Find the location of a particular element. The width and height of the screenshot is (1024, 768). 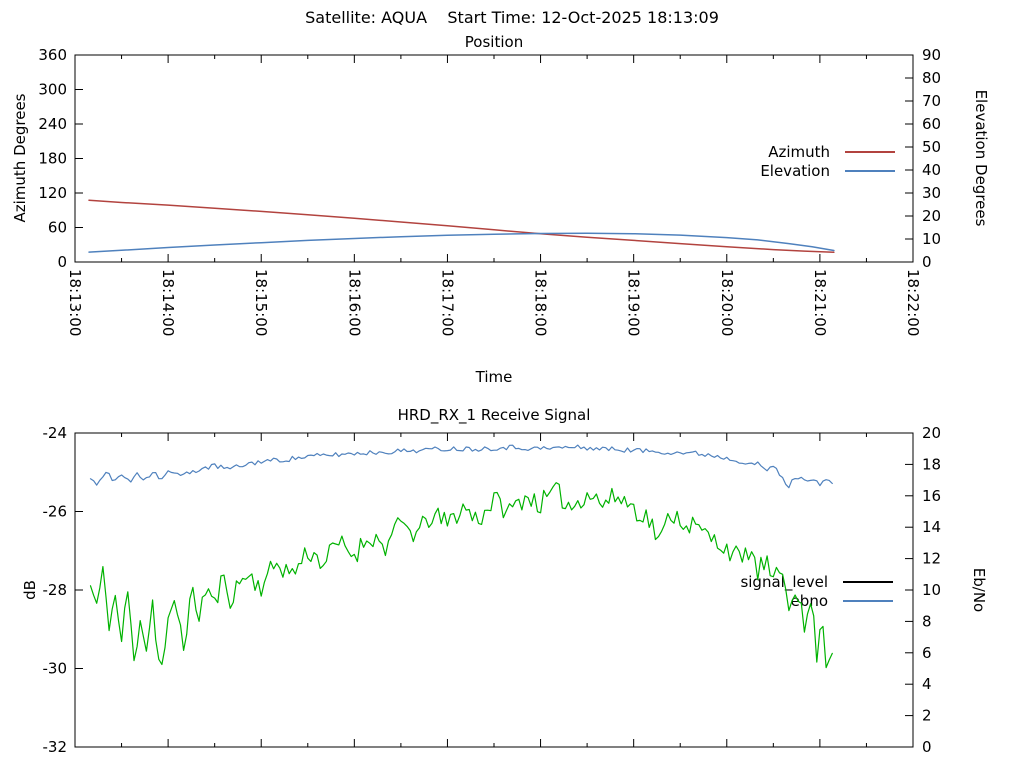

svg-text: 120 is located at coordinates (52, 193).